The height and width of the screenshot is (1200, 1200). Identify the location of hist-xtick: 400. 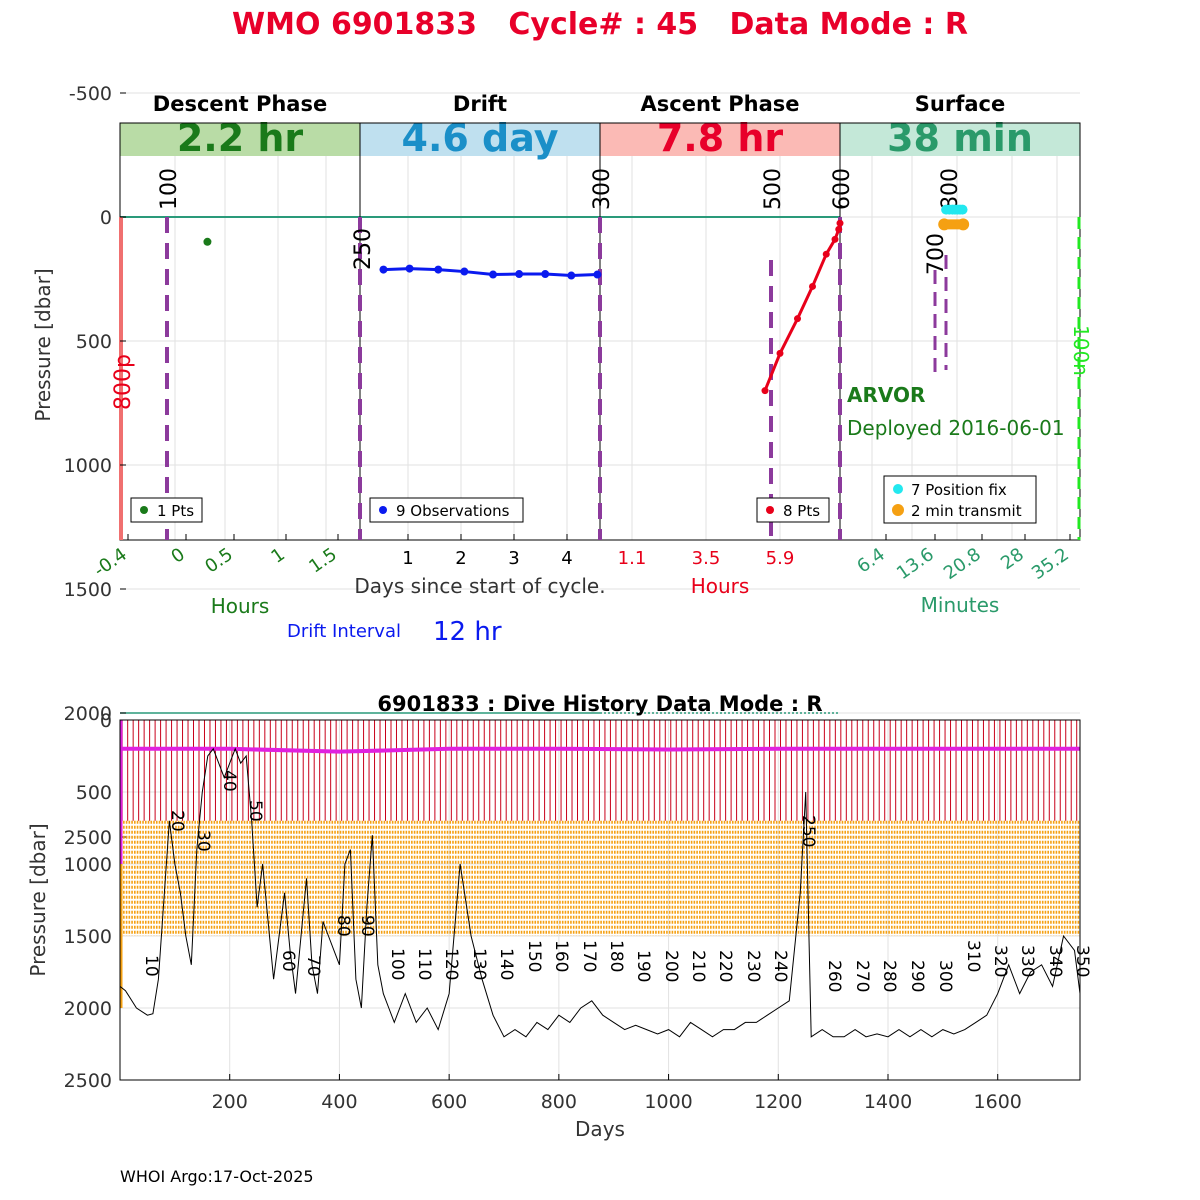
(339, 1102).